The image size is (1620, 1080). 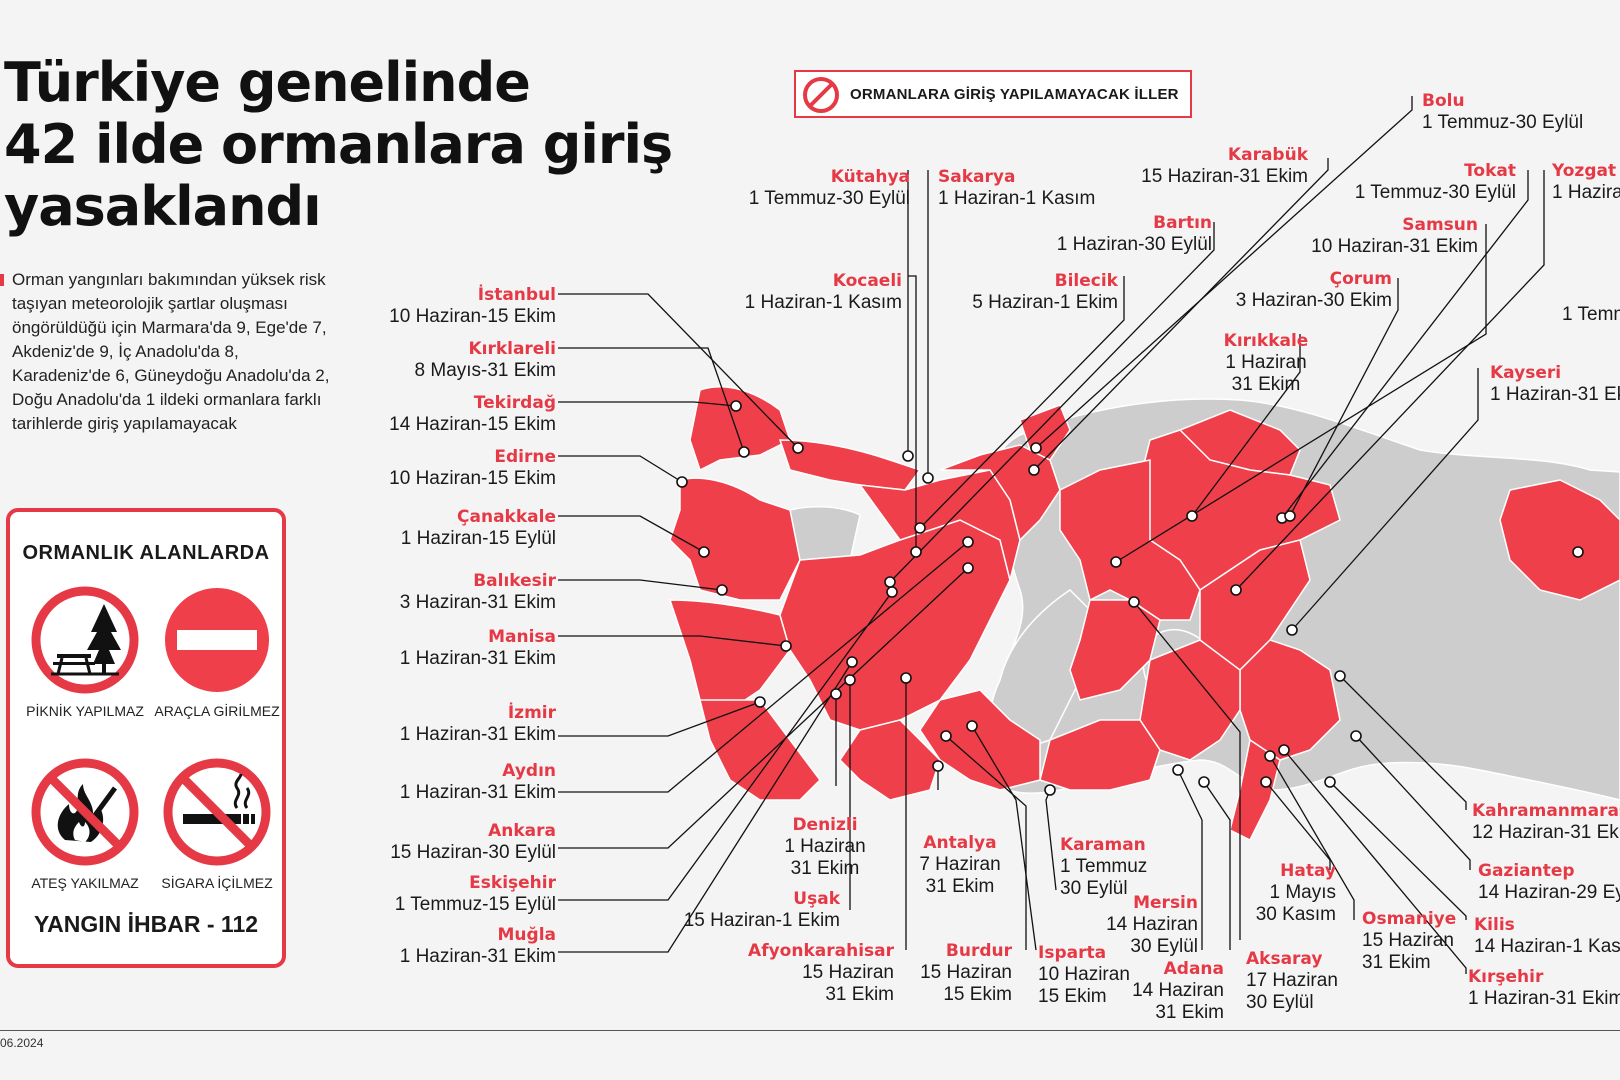 What do you see at coordinates (1555, 394) in the screenshot?
I see `province-dates: 1 Haziran-31 Ek` at bounding box center [1555, 394].